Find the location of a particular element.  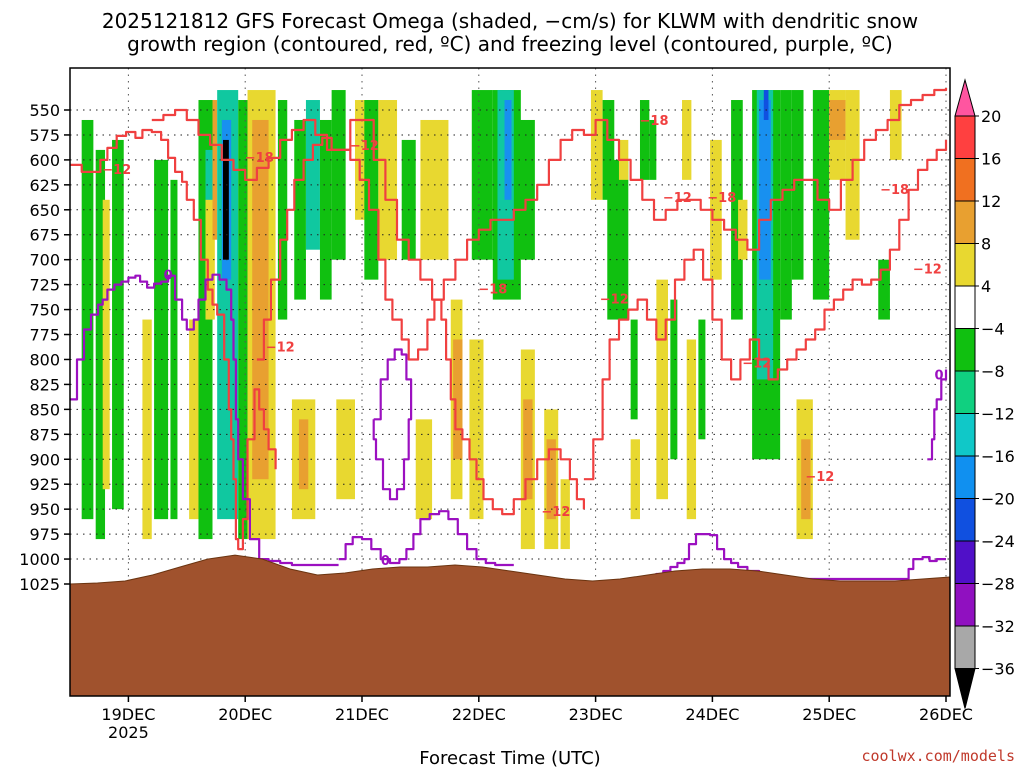

y-tick-label-650: 650 is located at coordinates (44, 210).